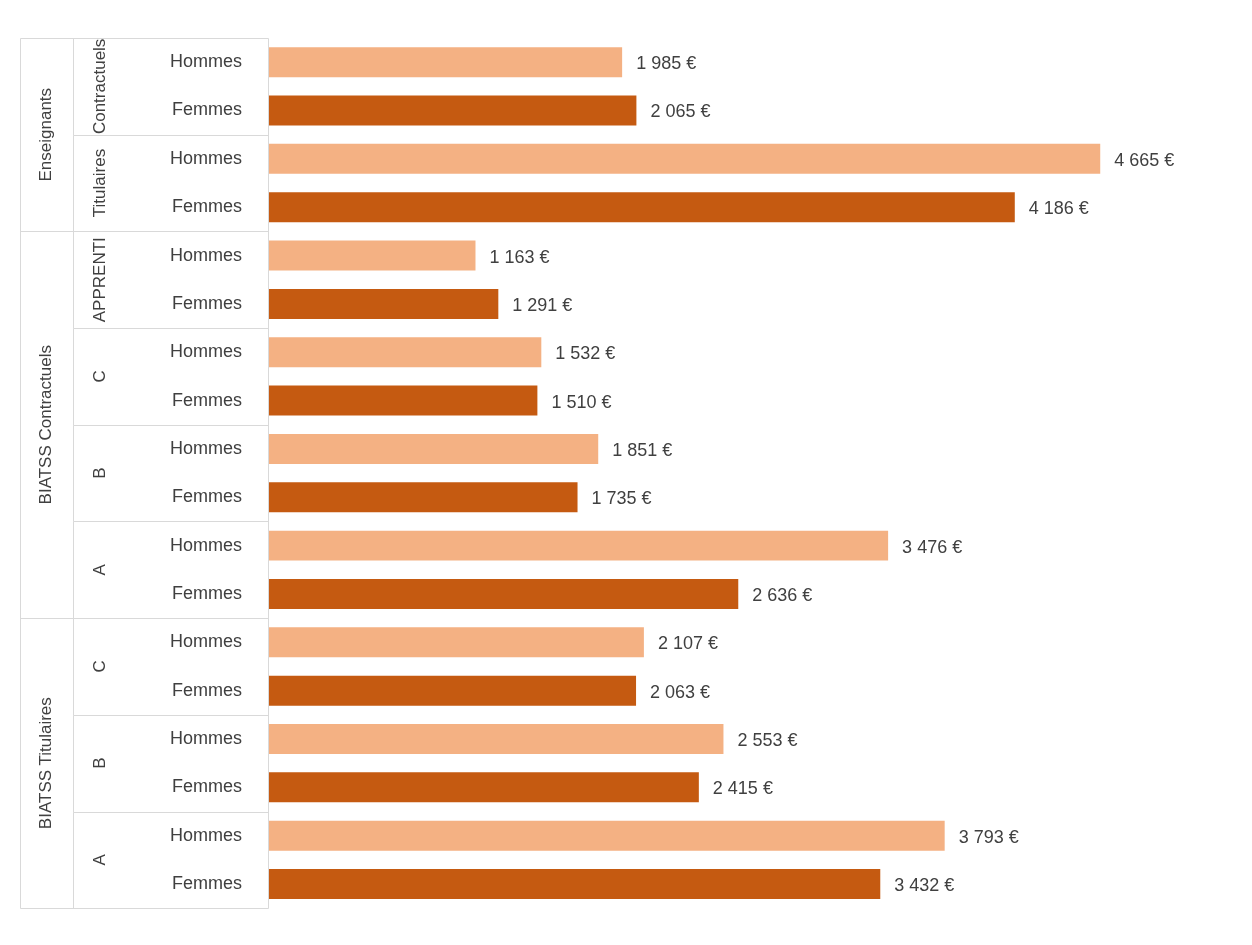  I want to click on data-label: 3 476 €, so click(932, 546).